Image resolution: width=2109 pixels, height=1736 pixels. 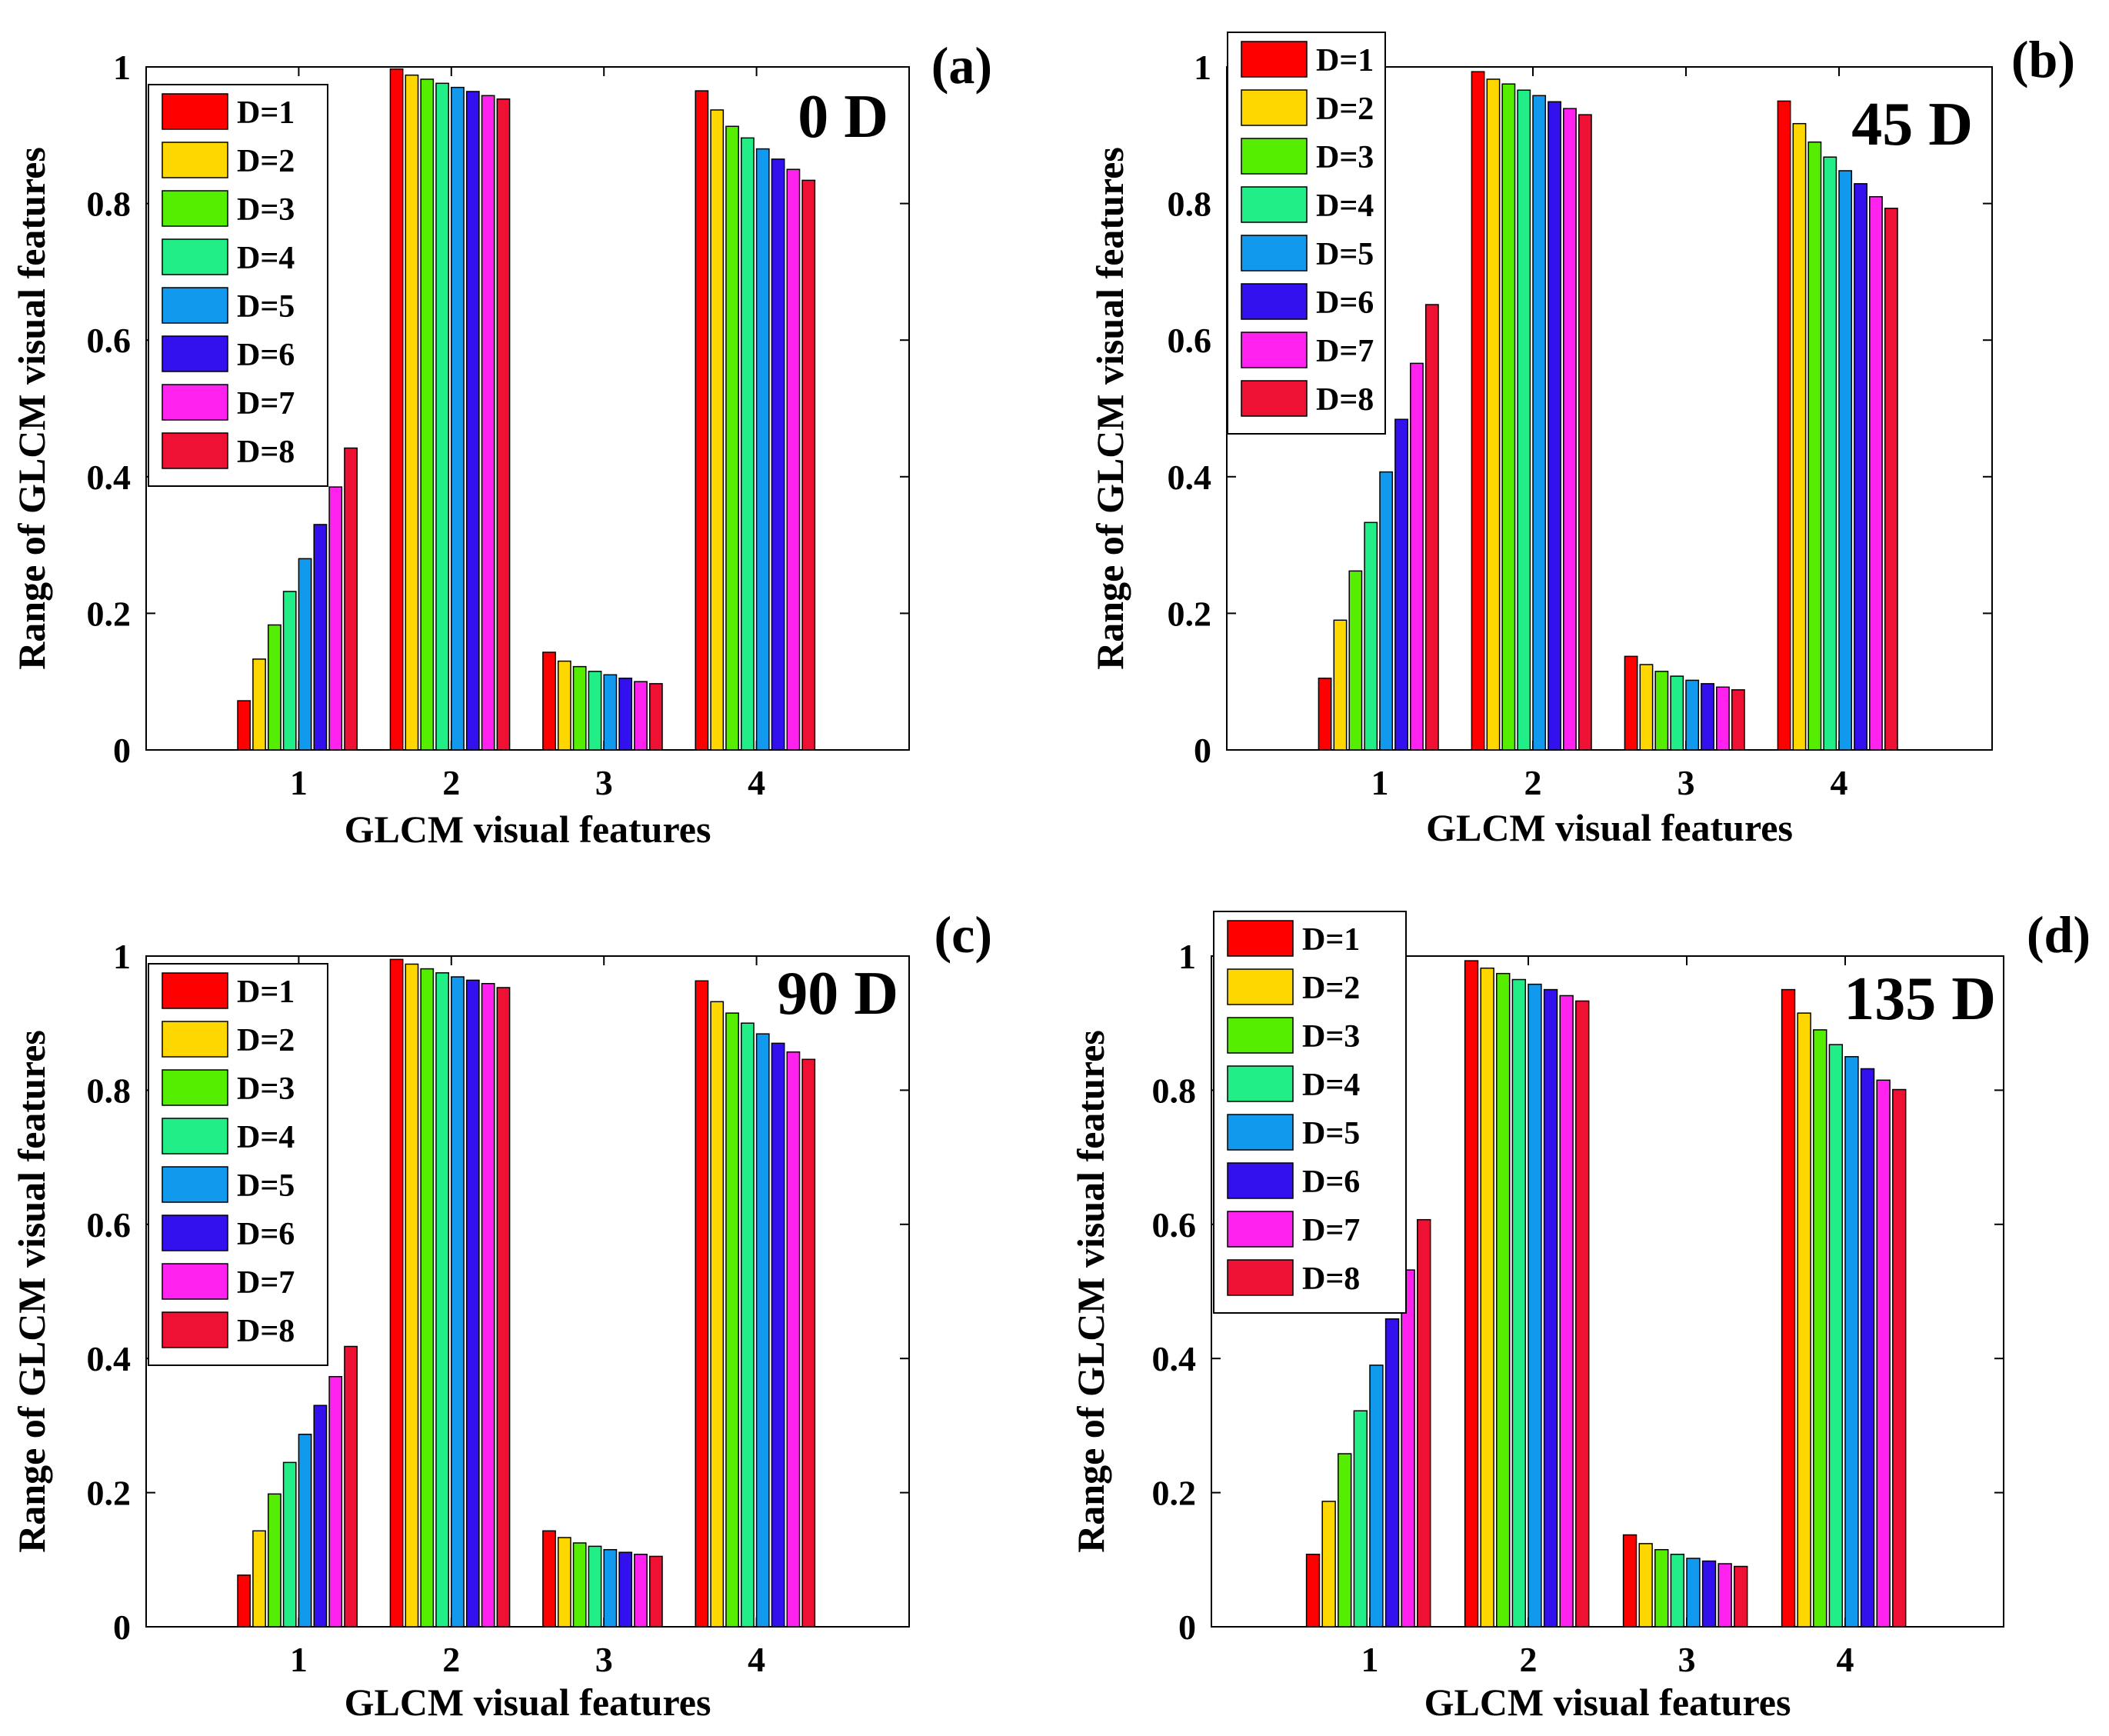 What do you see at coordinates (1331, 988) in the screenshot?
I see `legend-label: D=2` at bounding box center [1331, 988].